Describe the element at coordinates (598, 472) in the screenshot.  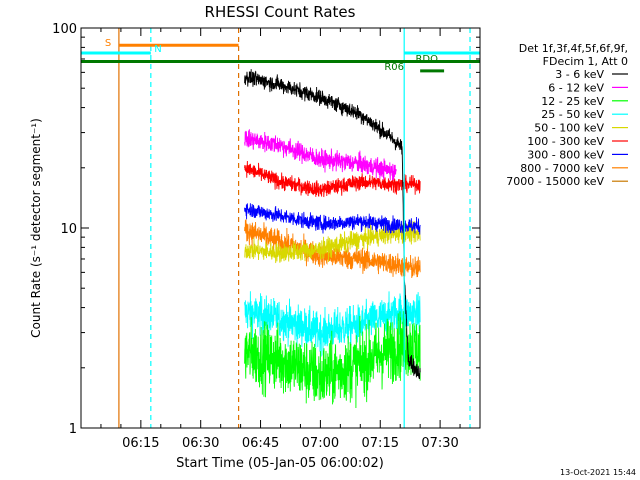
I see `footer-timestamp: 13-Oct-2021 15:44` at that location.